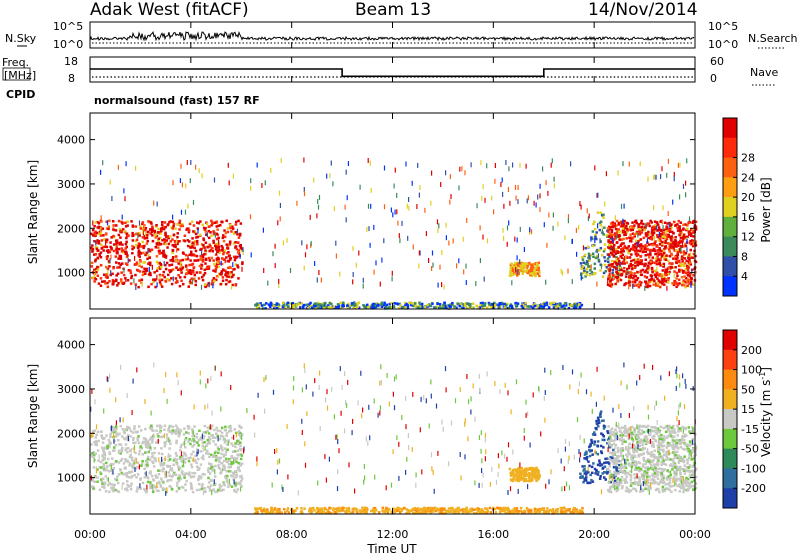 This screenshot has height=558, width=800. What do you see at coordinates (643, 10) in the screenshot?
I see `date-title: 14/Nov/2014` at bounding box center [643, 10].